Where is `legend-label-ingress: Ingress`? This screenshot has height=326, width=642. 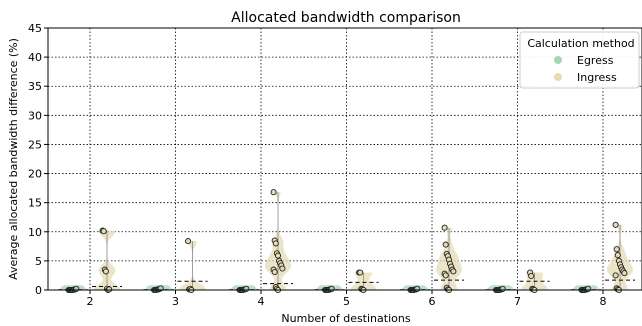
legend-label-ingress: Ingress is located at coordinates (597, 77).